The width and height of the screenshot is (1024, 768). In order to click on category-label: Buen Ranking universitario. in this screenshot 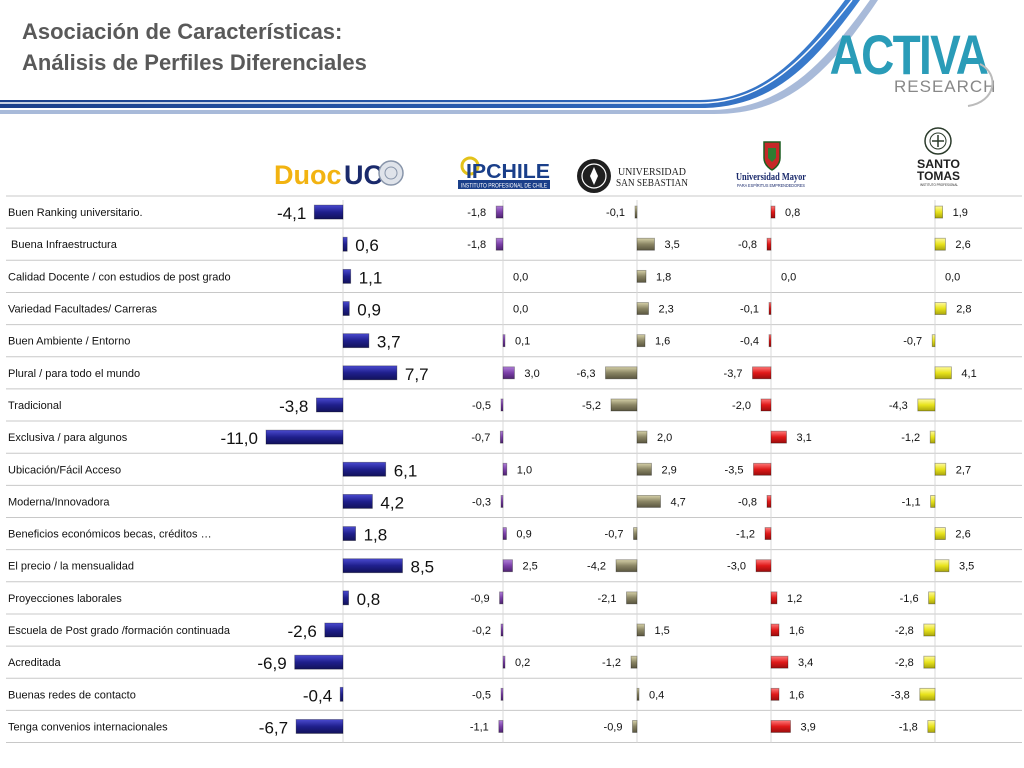, I will do `click(75, 213)`.